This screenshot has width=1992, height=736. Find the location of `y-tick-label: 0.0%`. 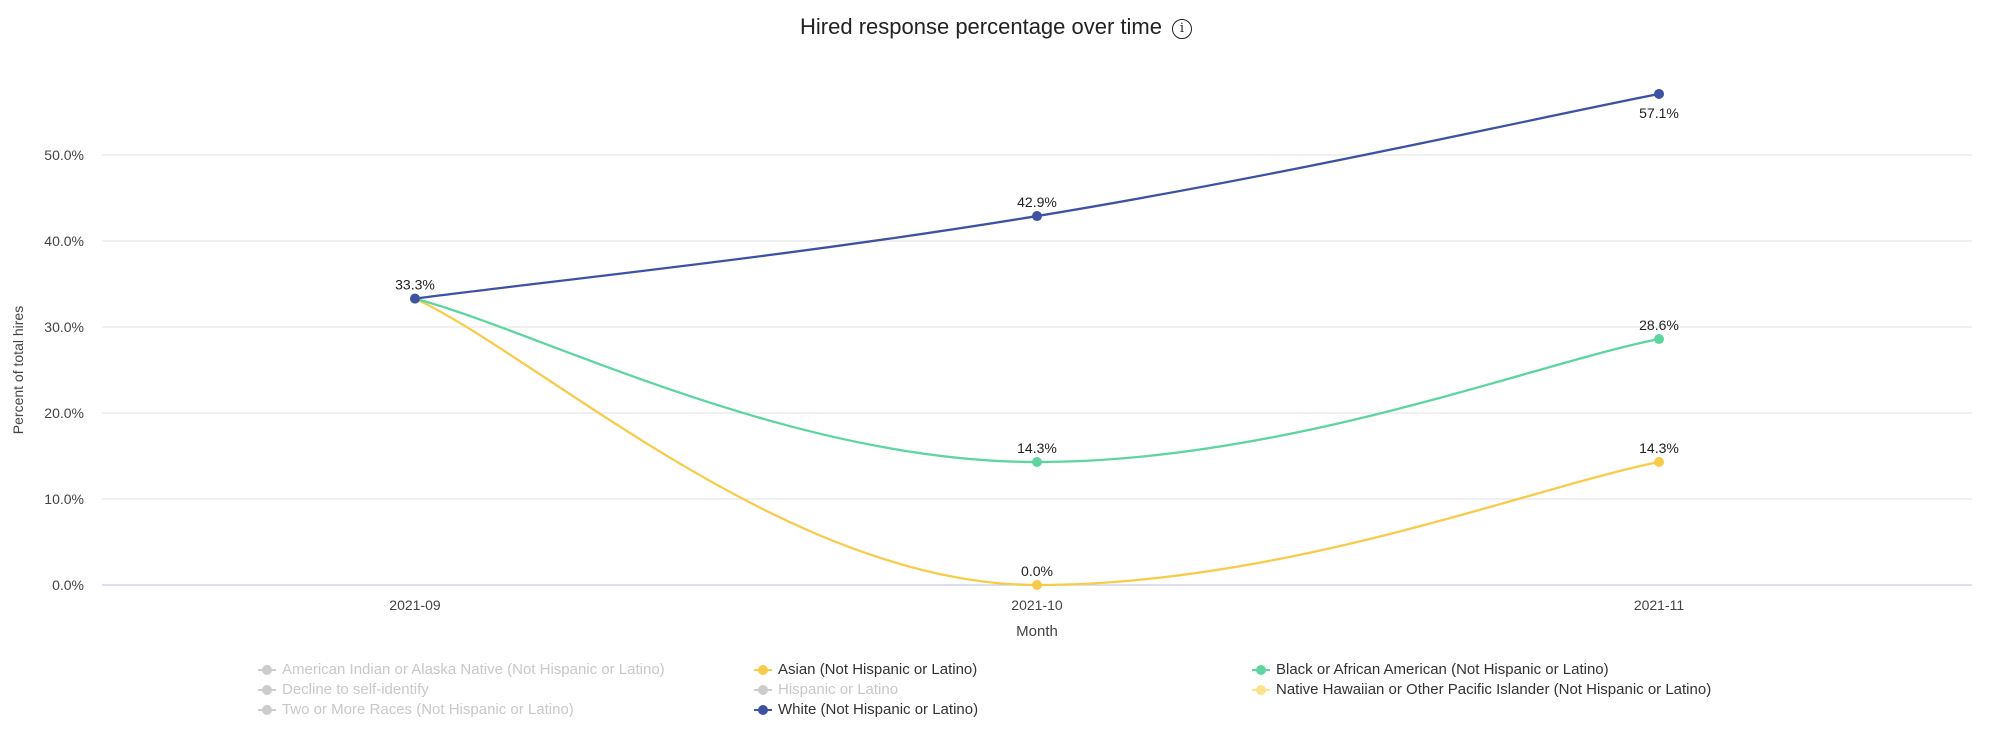

y-tick-label: 0.0% is located at coordinates (68, 585).